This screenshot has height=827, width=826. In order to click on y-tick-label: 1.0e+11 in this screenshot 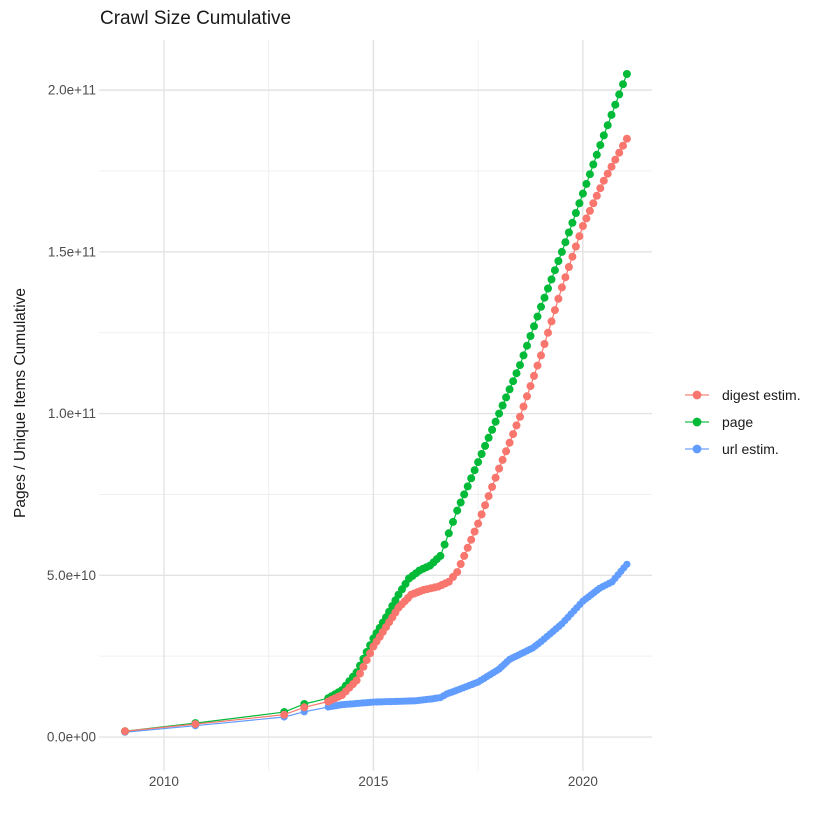, I will do `click(72, 413)`.